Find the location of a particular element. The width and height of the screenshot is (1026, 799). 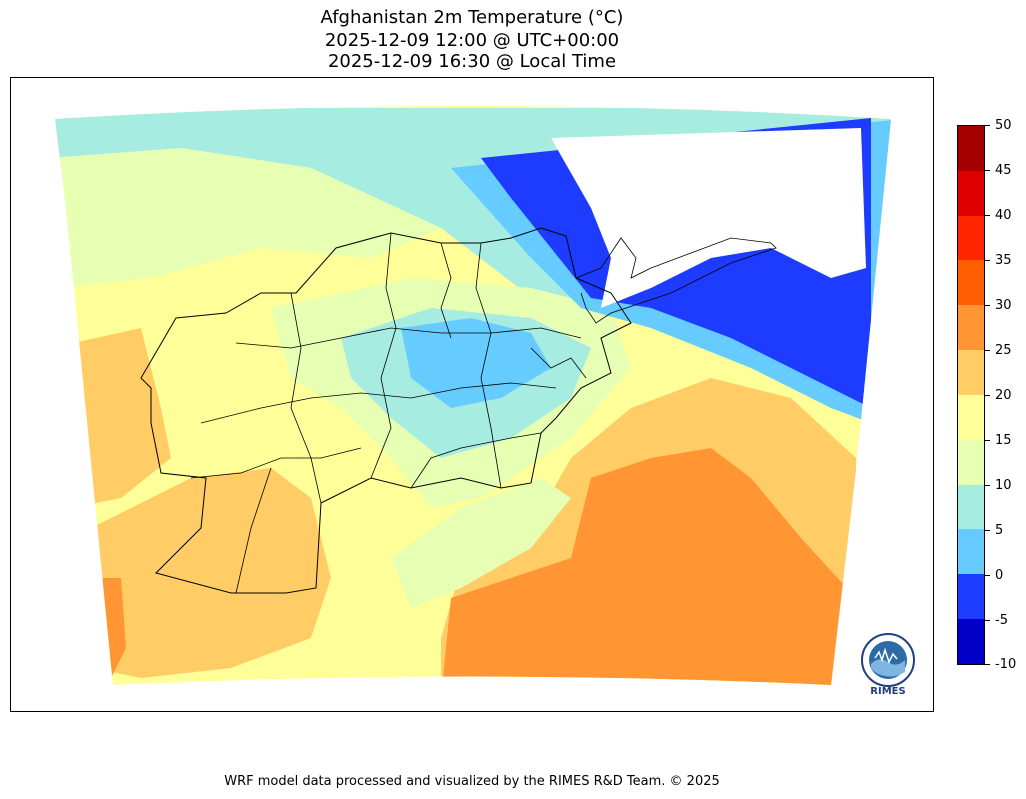

colorbar-tick-label: -10 is located at coordinates (1006, 664).